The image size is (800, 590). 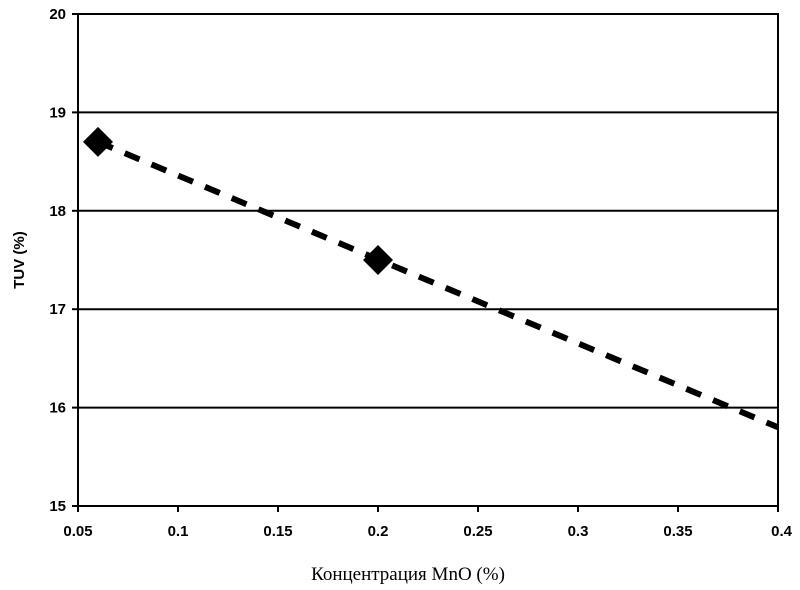 I want to click on x-tick-label: 0.2, so click(x=378, y=531).